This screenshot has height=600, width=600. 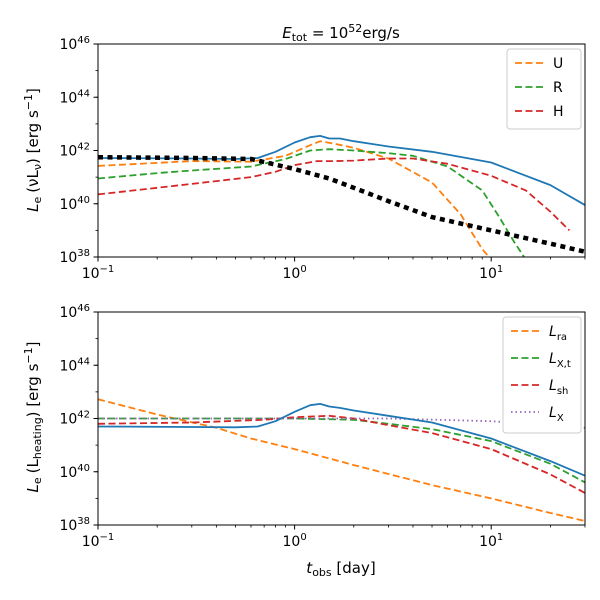 I want to click on legend-label: Lsh, so click(x=558, y=387).